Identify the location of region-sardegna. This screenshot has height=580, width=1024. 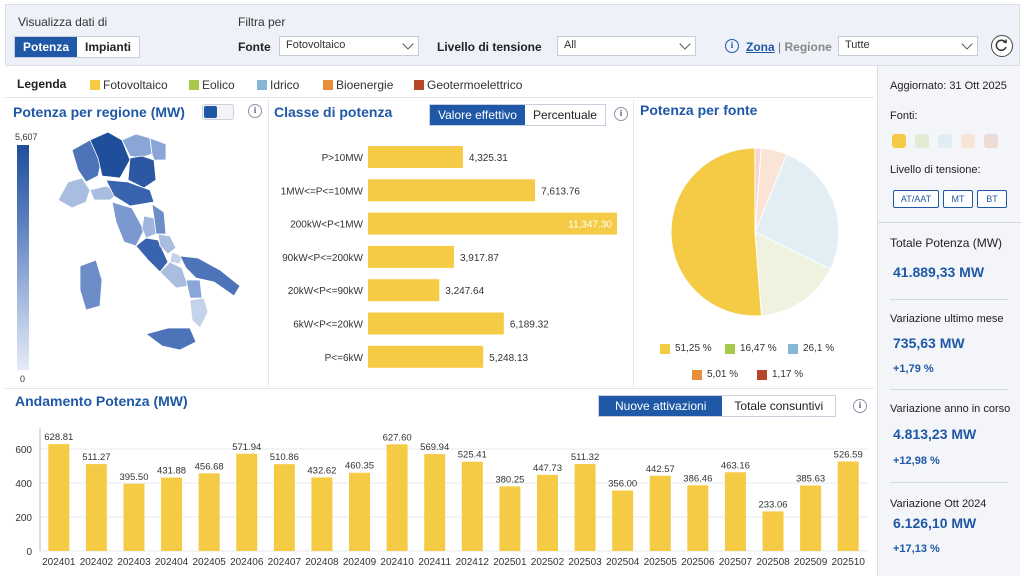
(91, 285).